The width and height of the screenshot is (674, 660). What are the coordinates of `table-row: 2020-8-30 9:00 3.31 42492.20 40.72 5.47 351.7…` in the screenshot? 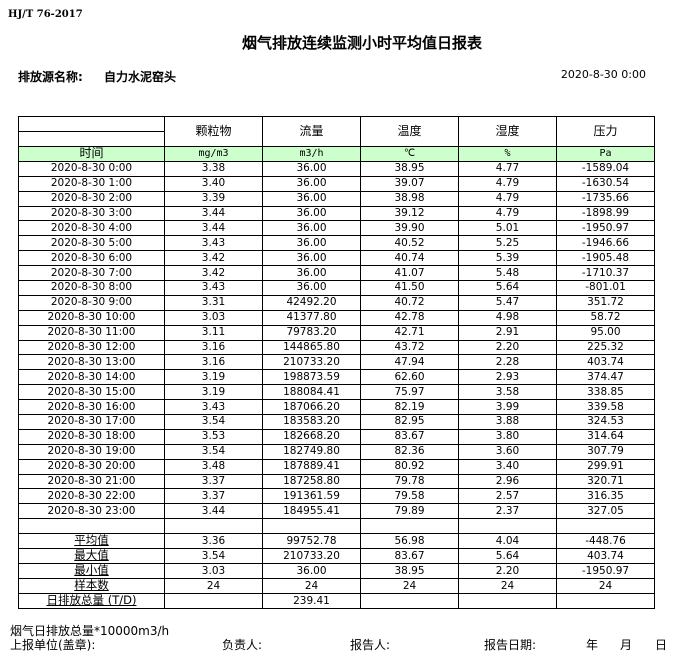 It's located at (336, 302).